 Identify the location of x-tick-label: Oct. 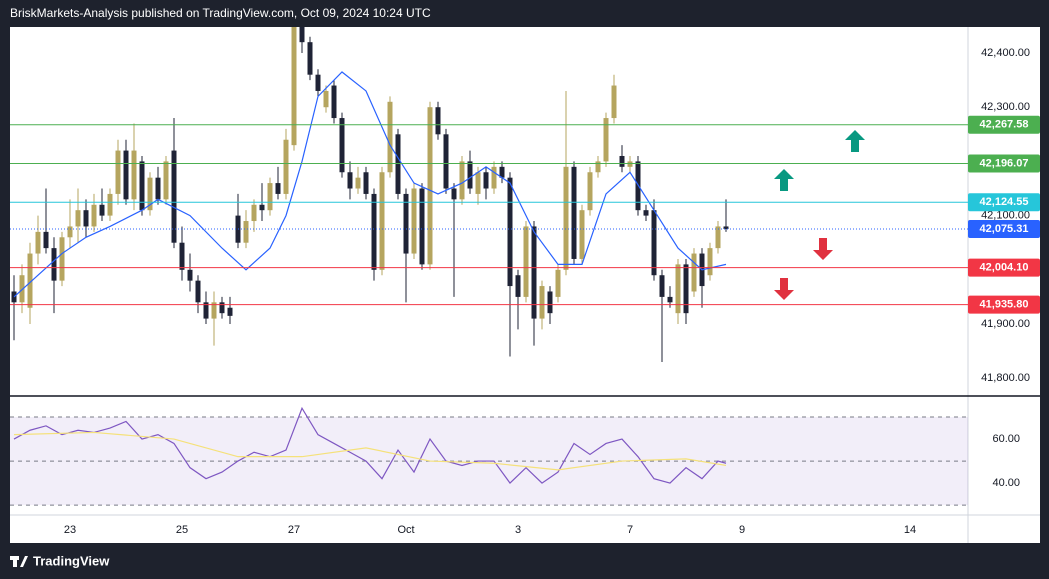
(405, 530).